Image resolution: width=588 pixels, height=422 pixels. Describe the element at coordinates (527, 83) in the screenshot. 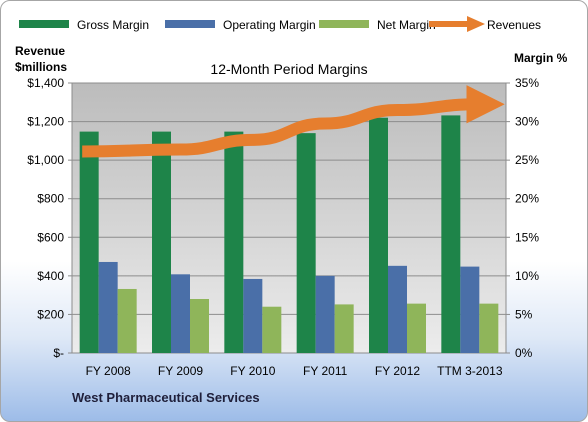

I see `right-axis-tick-label: 35%` at that location.